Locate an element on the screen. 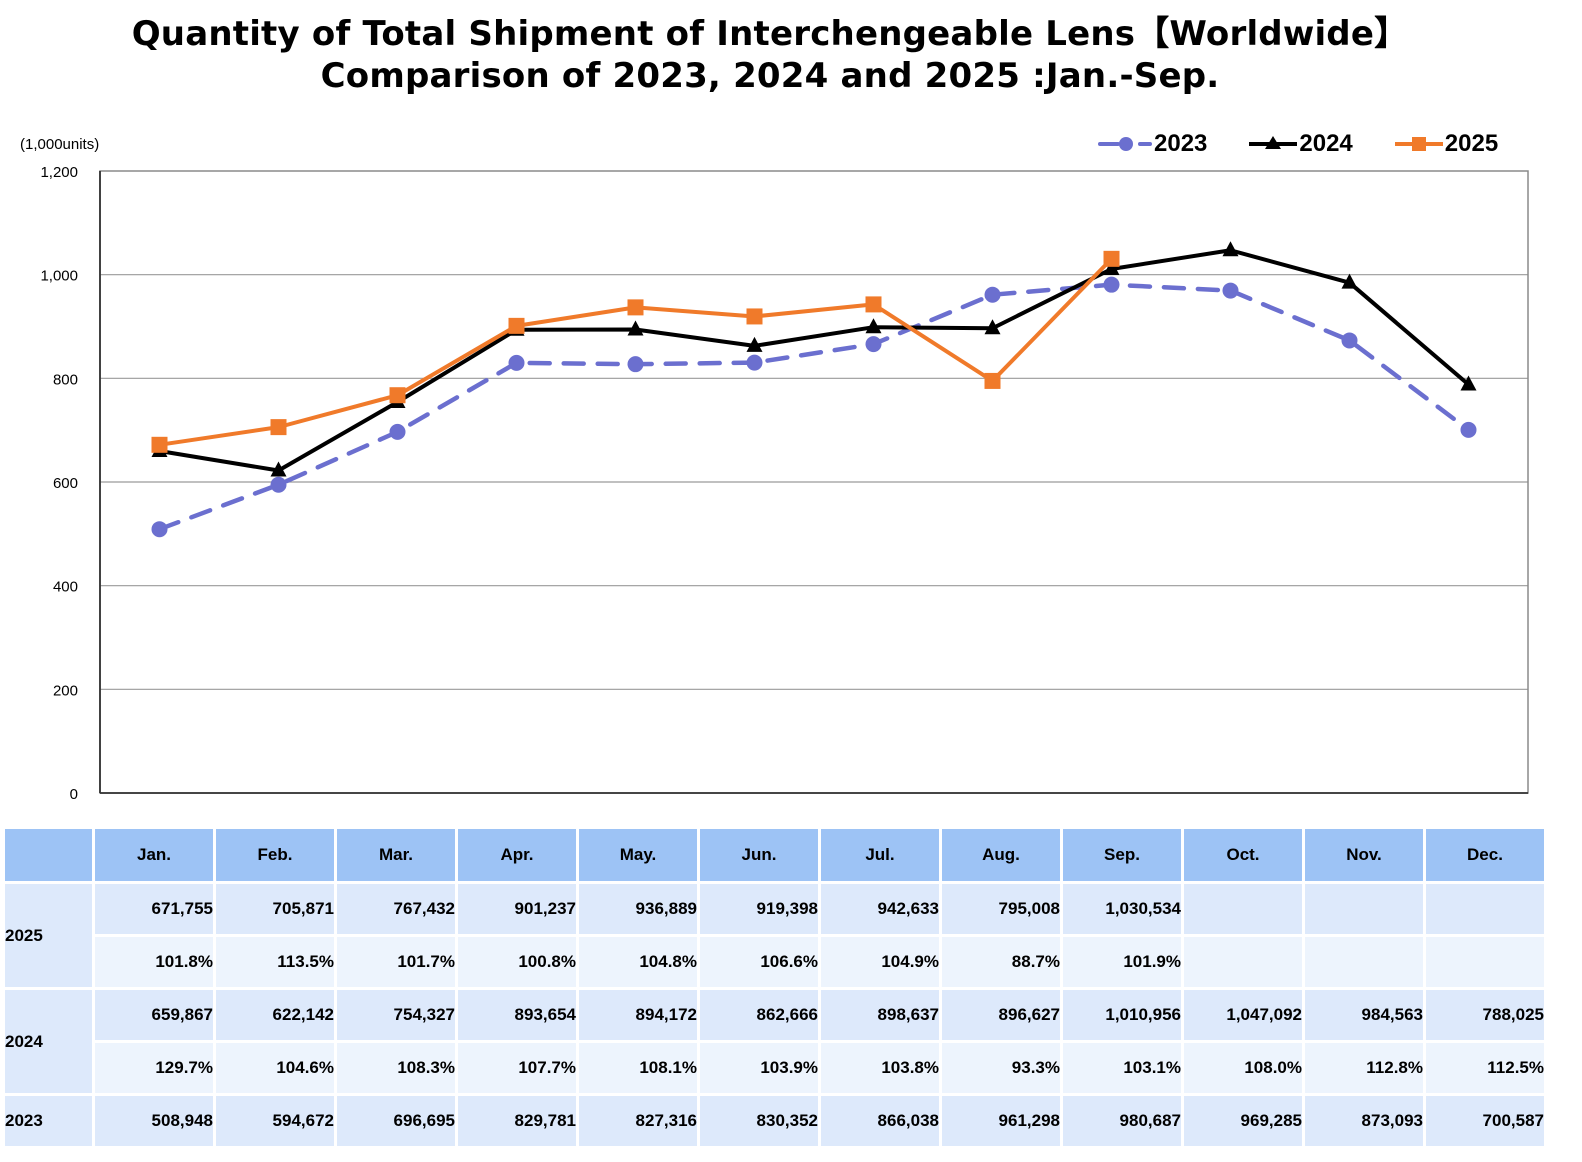  table-cell-quantity: 896,627 is located at coordinates (1001, 1015).